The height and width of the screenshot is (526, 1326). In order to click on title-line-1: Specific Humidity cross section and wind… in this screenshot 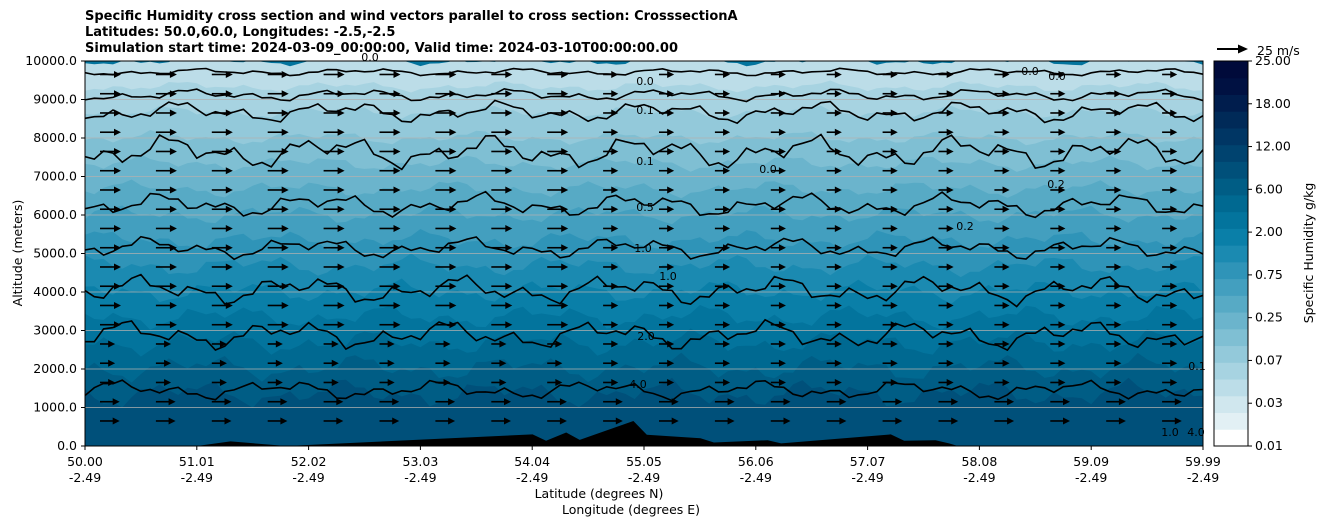, I will do `click(411, 16)`.